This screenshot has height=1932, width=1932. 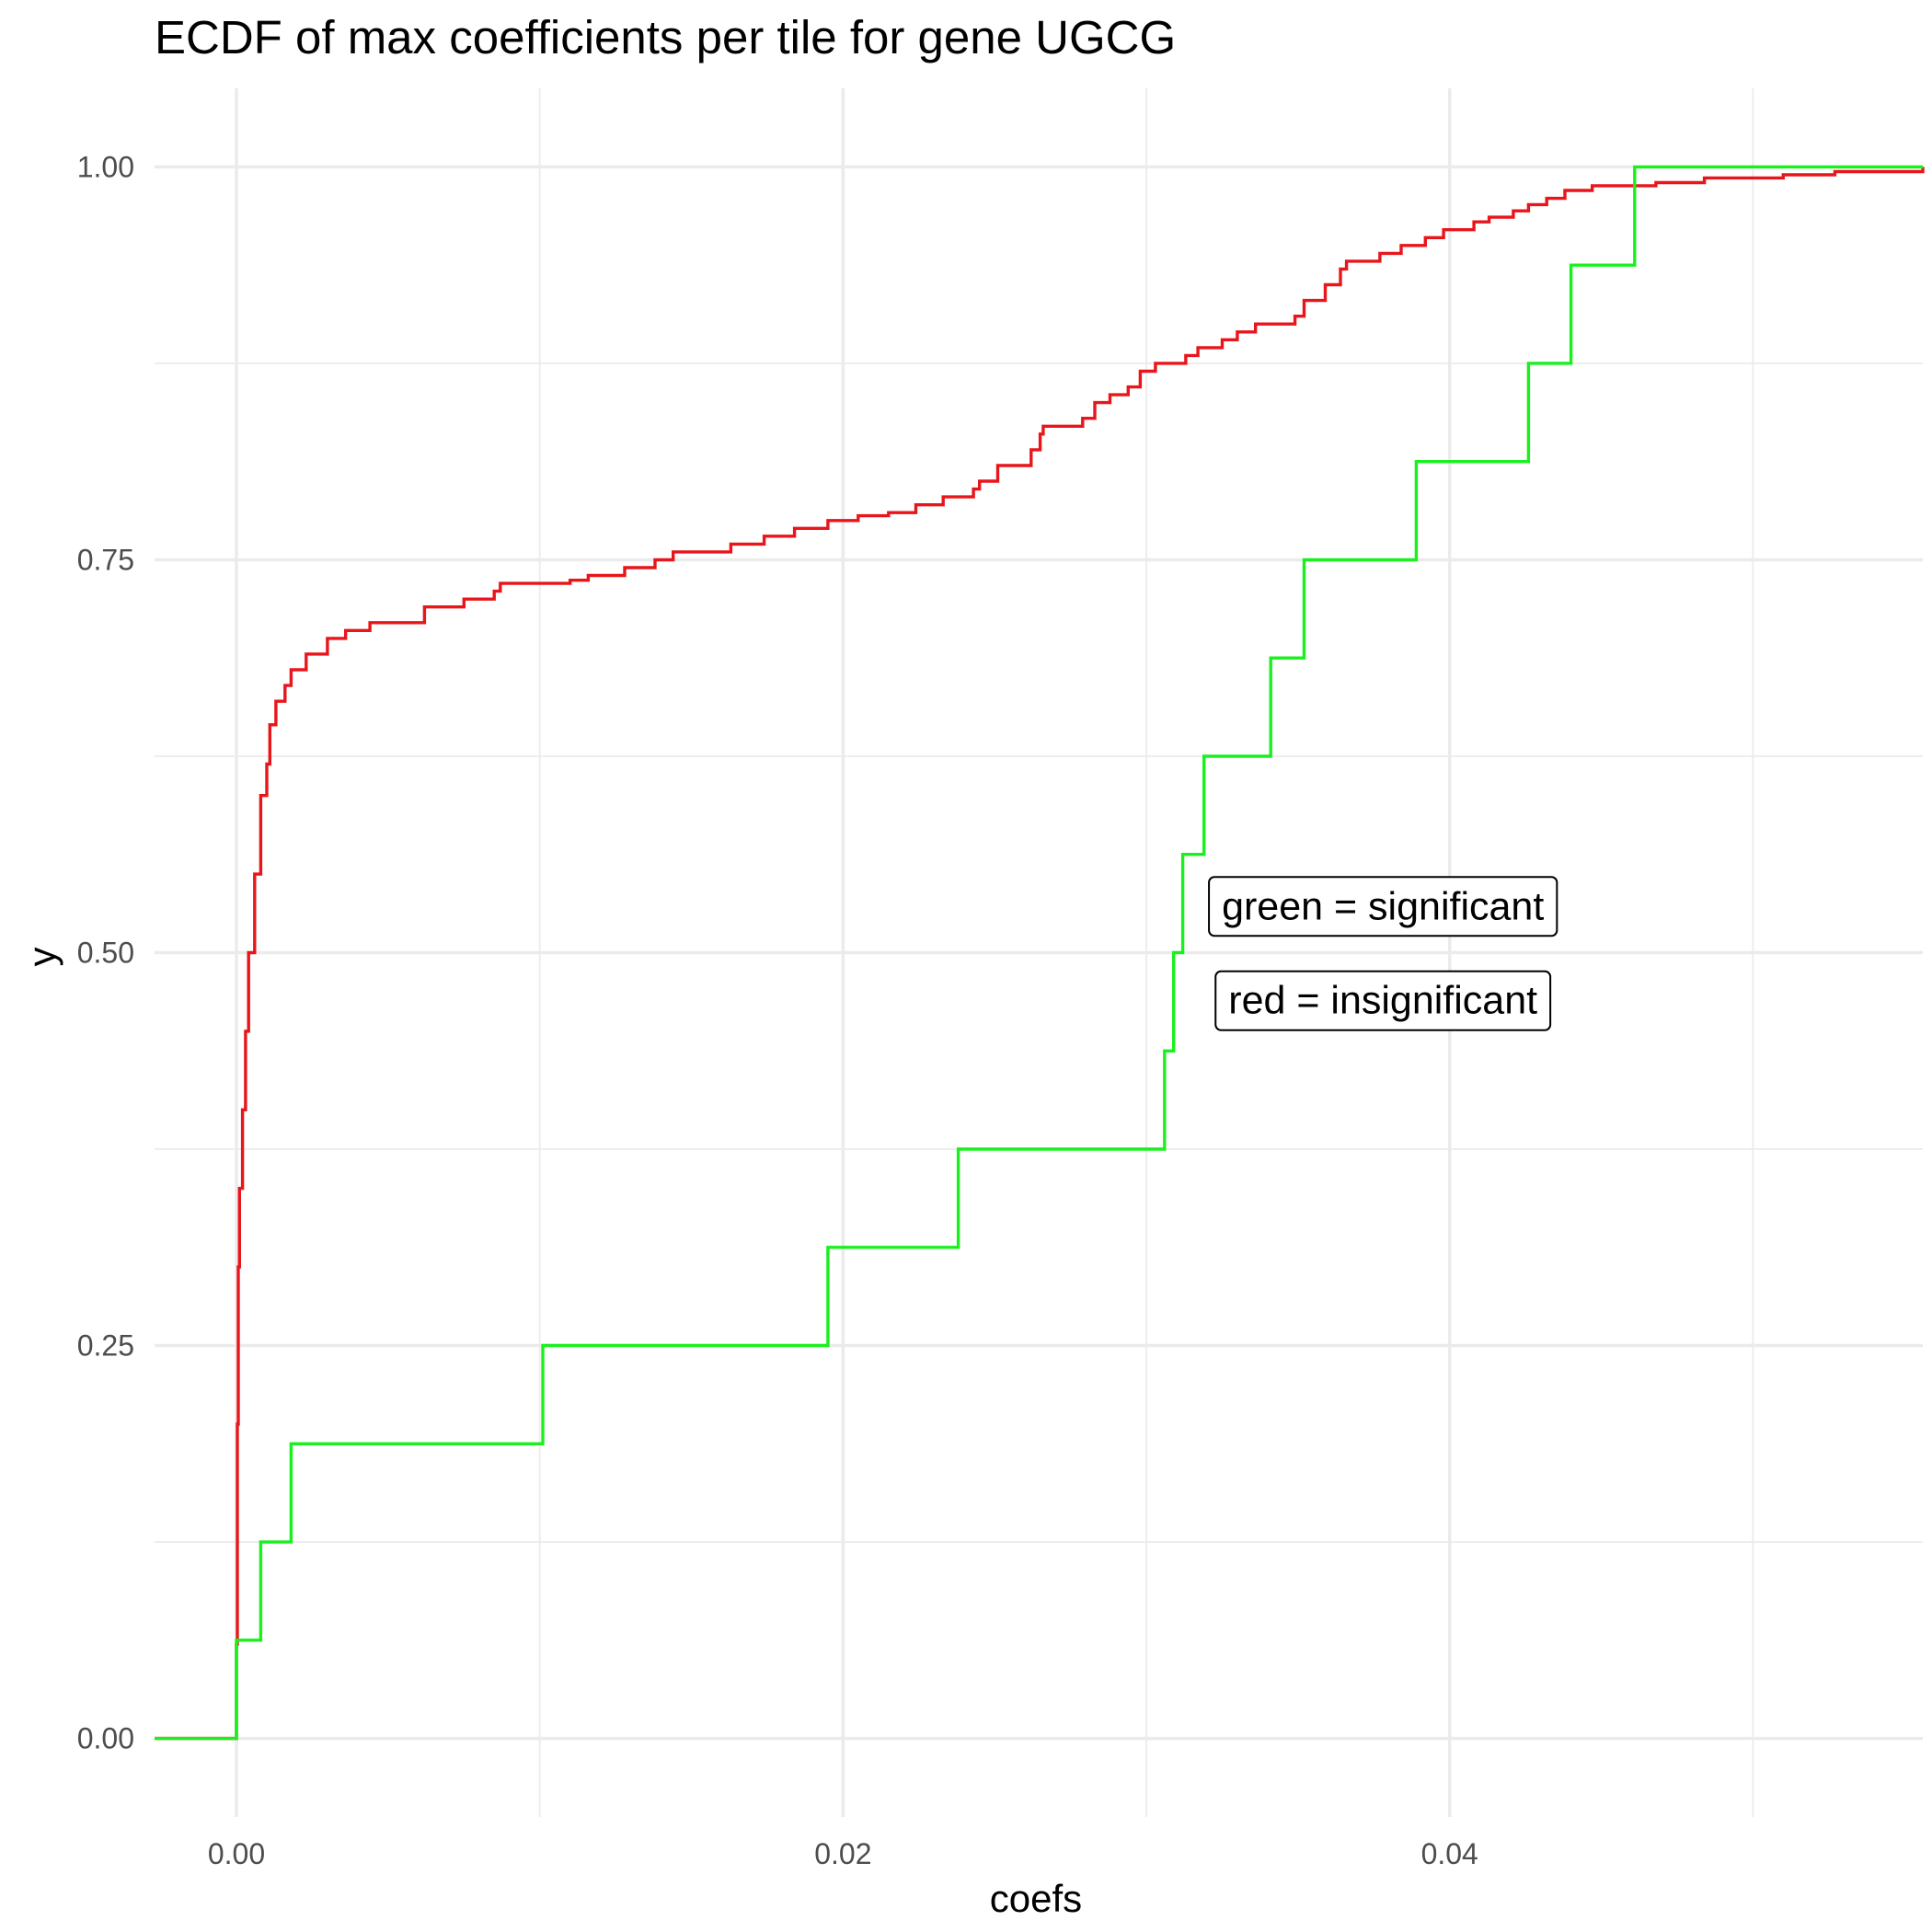 What do you see at coordinates (105, 559) in the screenshot?
I see `y-tick-label: 0.75` at bounding box center [105, 559].